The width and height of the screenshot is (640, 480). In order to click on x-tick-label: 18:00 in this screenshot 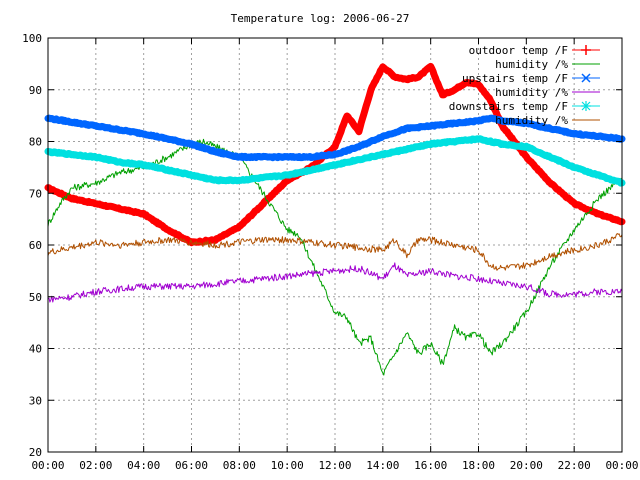, I will do `click(478, 465)`.